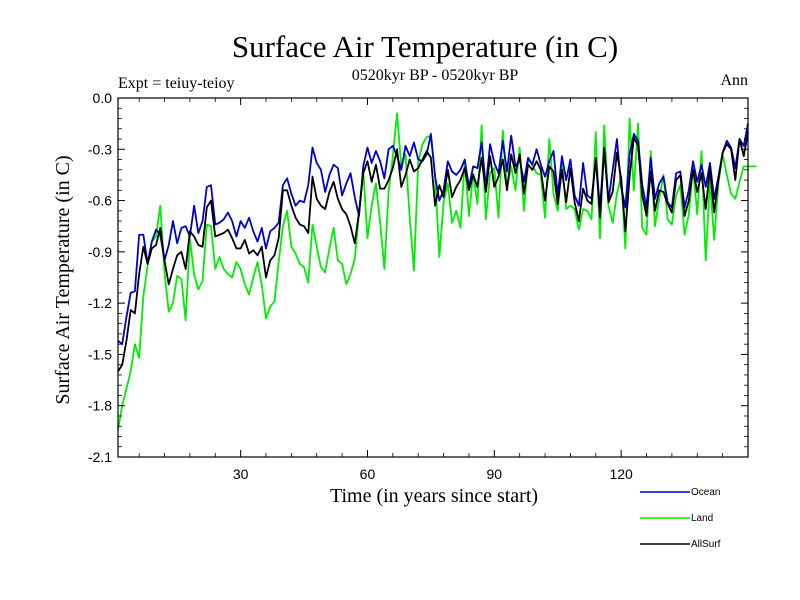 The width and height of the screenshot is (800, 600). Describe the element at coordinates (368, 474) in the screenshot. I see `x-tick-label: 60` at that location.